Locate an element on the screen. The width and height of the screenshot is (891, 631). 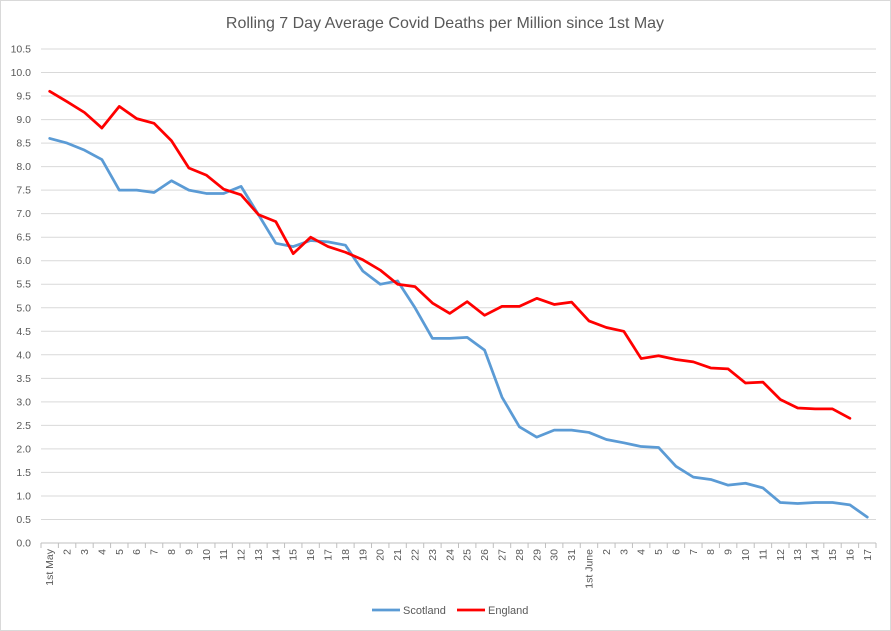
y-tick-label: 5.5 is located at coordinates (23, 285).